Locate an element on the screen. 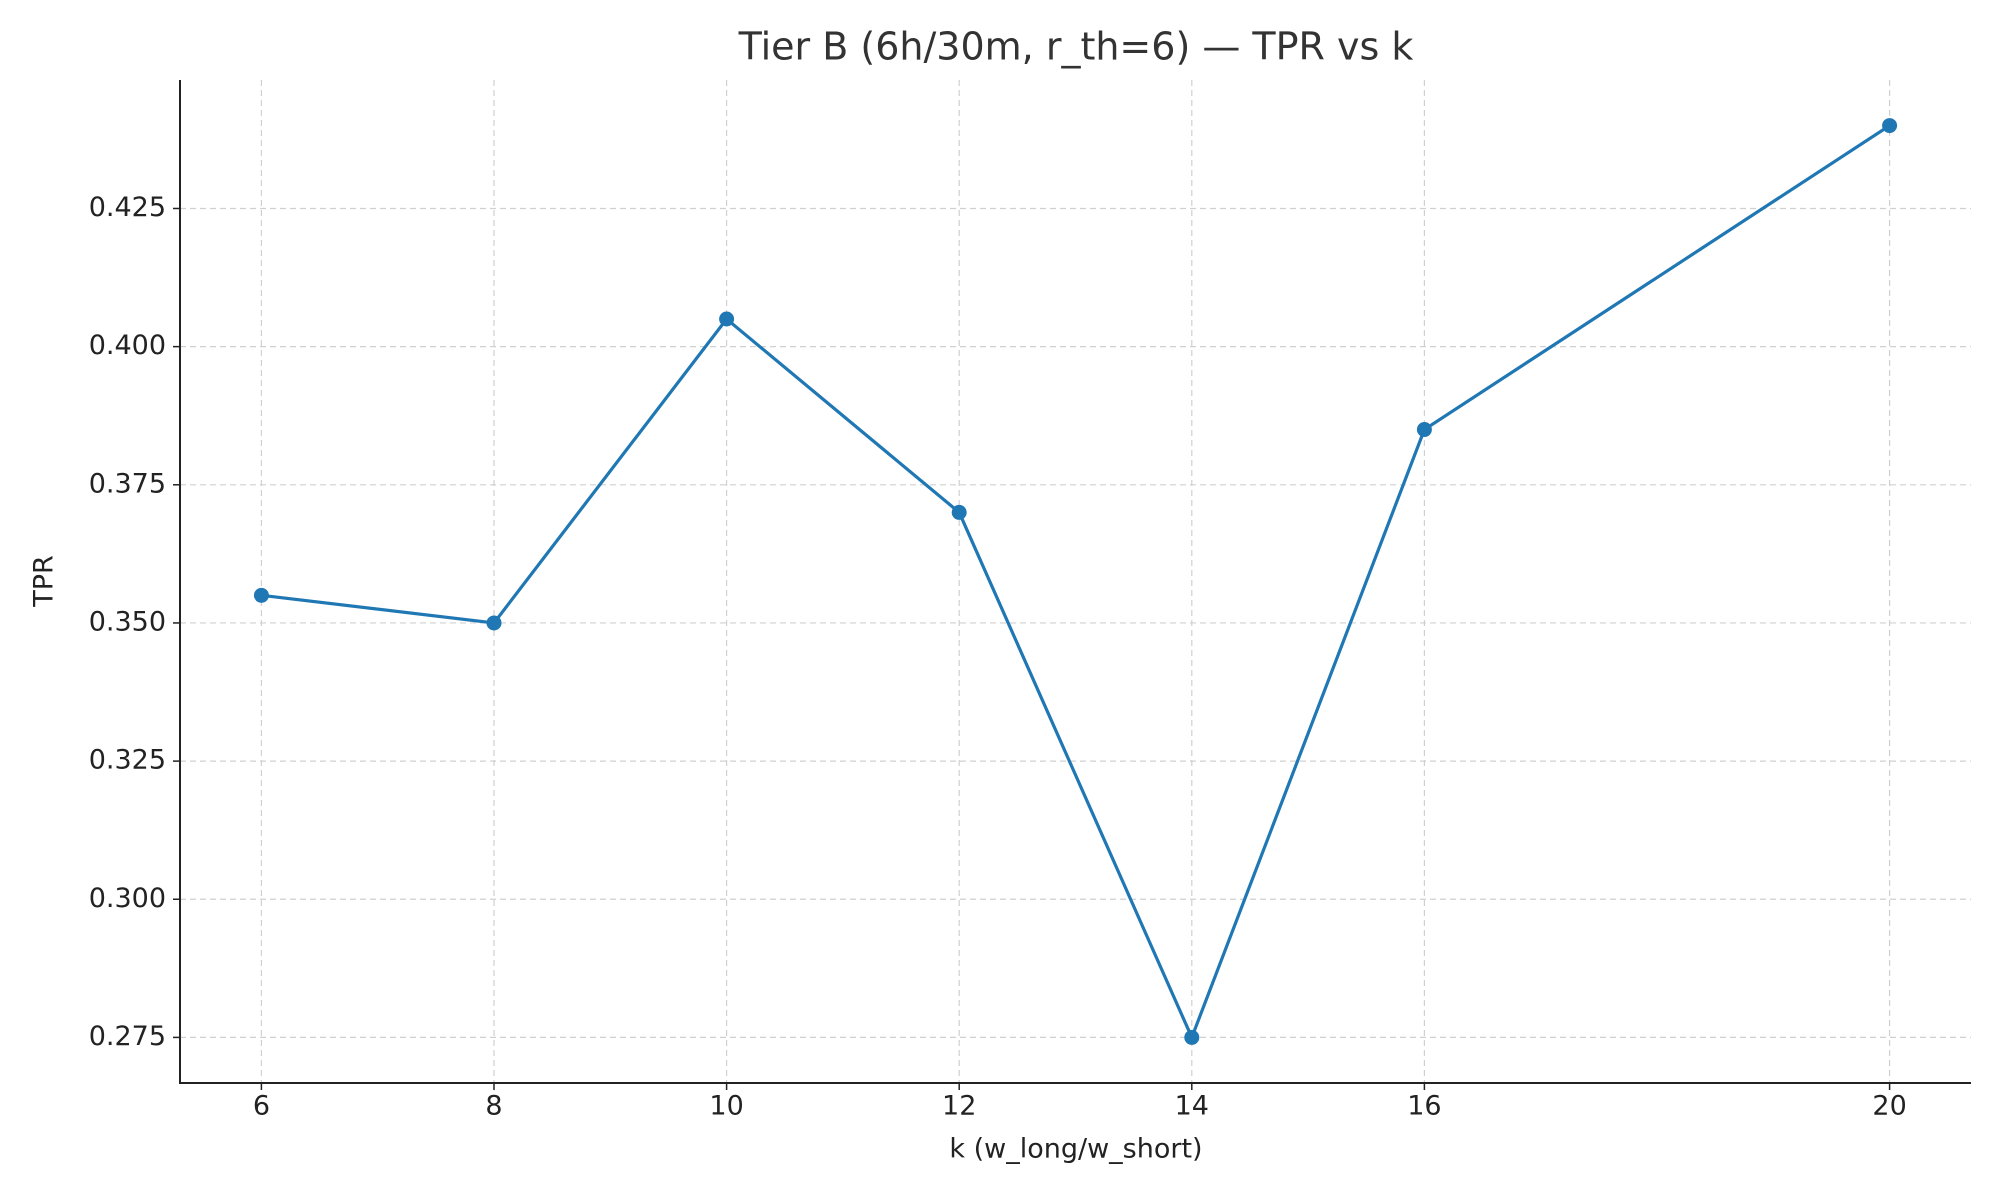 This screenshot has width=2000, height=1200. y-tick-label: 0.300 is located at coordinates (127, 898).